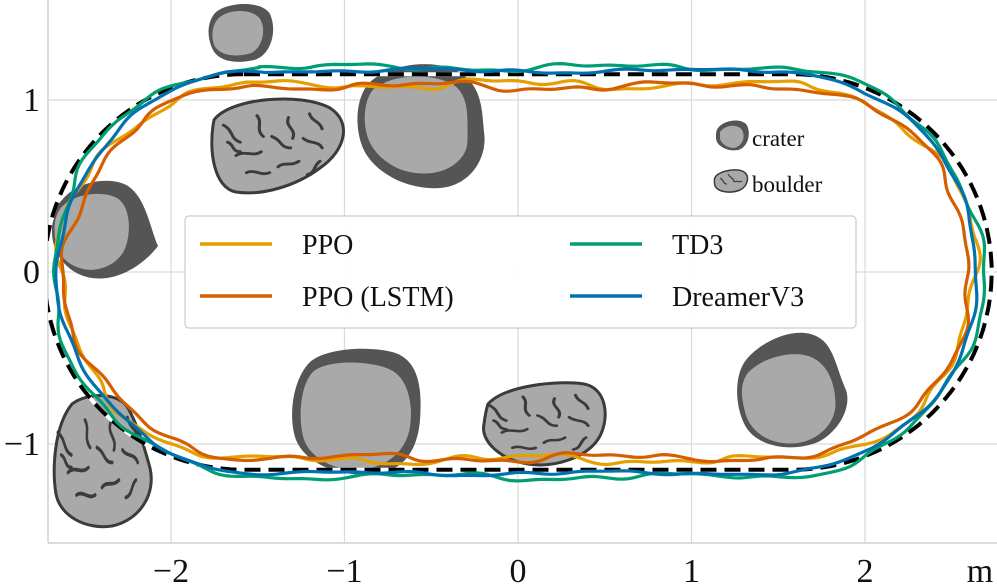  I want to click on obstacle-legend-boulder: boulder, so click(787, 184).